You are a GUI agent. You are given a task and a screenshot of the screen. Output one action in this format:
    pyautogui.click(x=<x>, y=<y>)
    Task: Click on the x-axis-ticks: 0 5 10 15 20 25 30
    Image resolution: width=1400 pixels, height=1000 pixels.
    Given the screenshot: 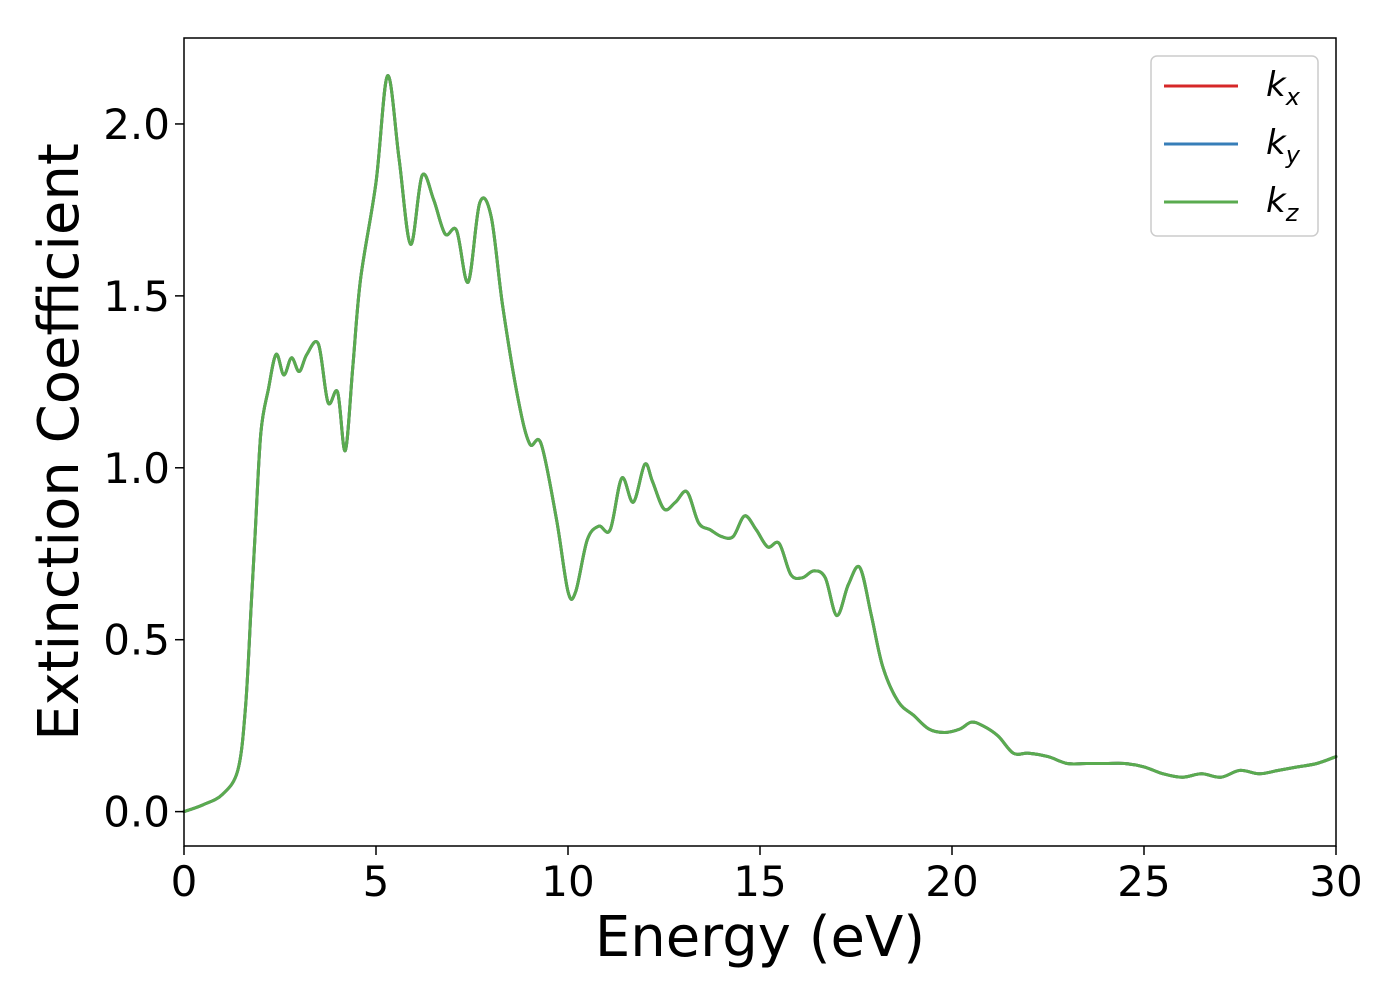 What is the action you would take?
    pyautogui.click(x=767, y=876)
    